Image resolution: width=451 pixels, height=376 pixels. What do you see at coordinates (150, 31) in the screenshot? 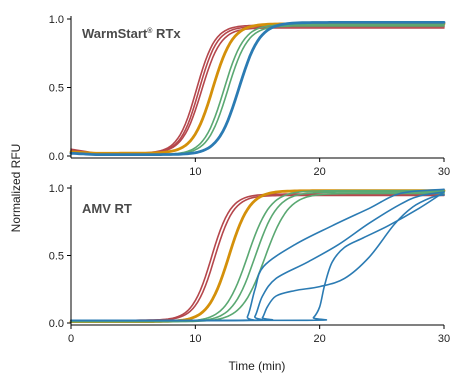
I see `panel-title-sup: ®` at bounding box center [150, 31].